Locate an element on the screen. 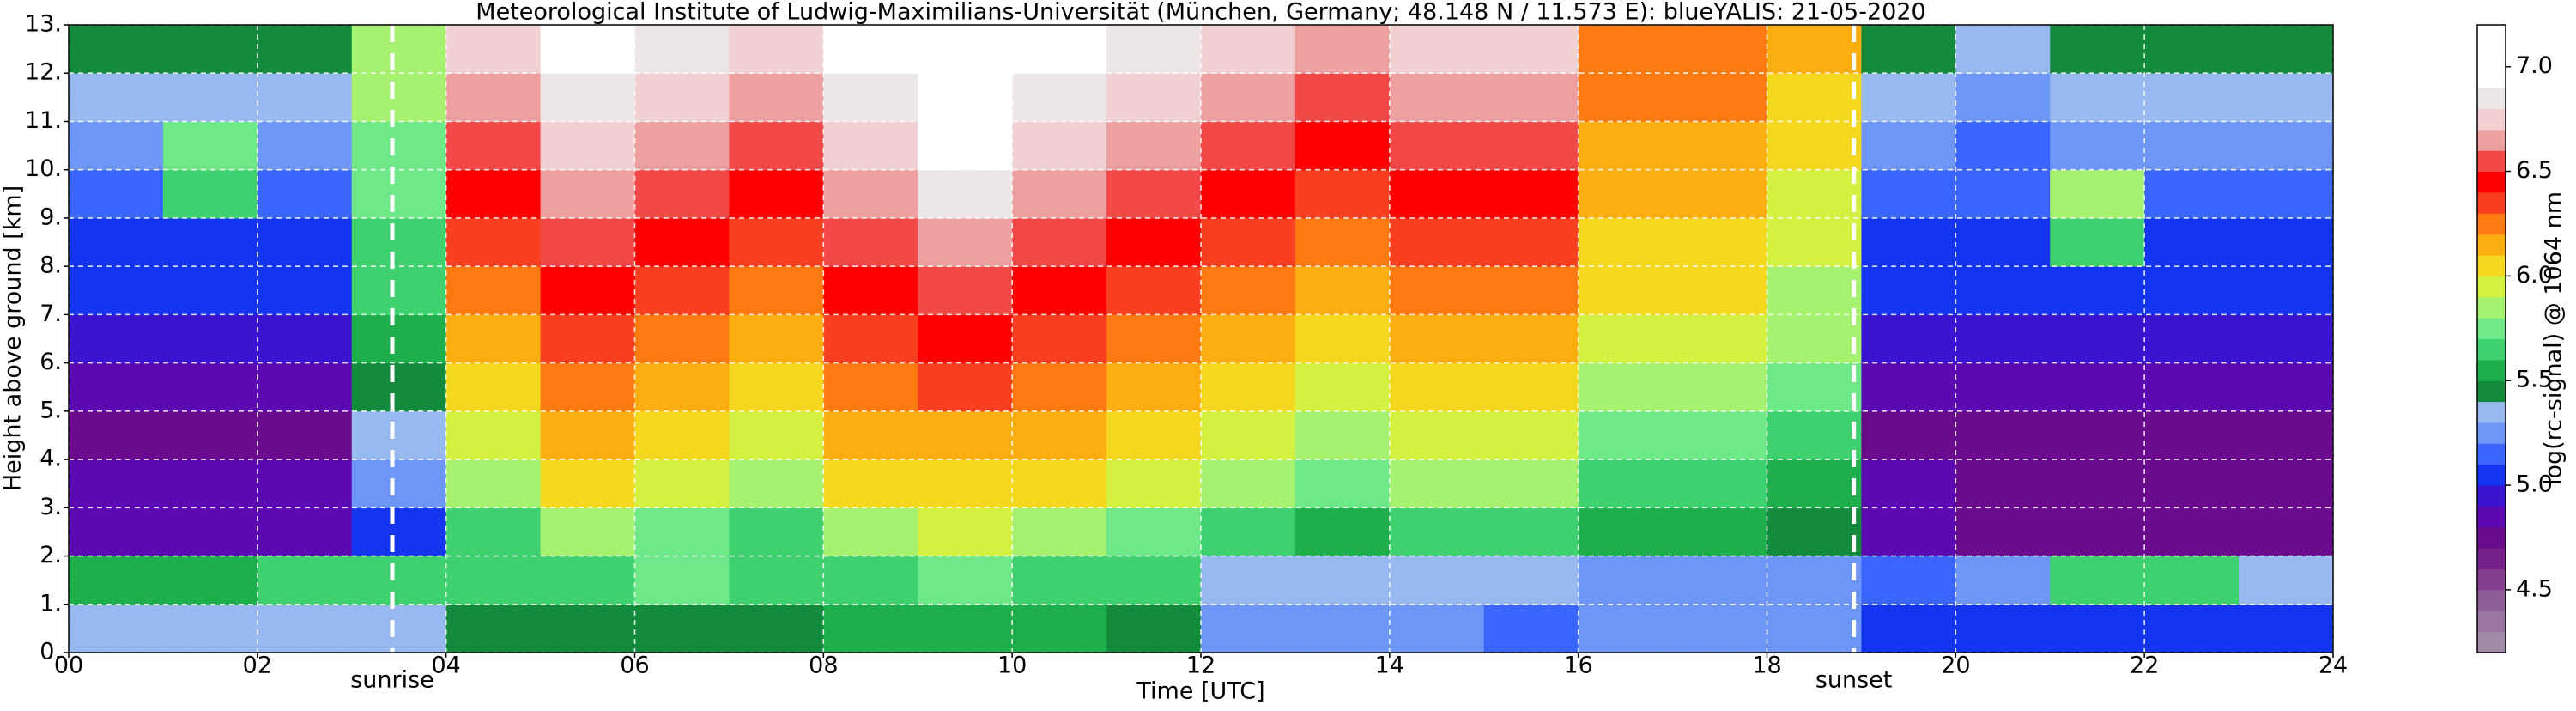  y-tick-label: 1. is located at coordinates (50, 603).